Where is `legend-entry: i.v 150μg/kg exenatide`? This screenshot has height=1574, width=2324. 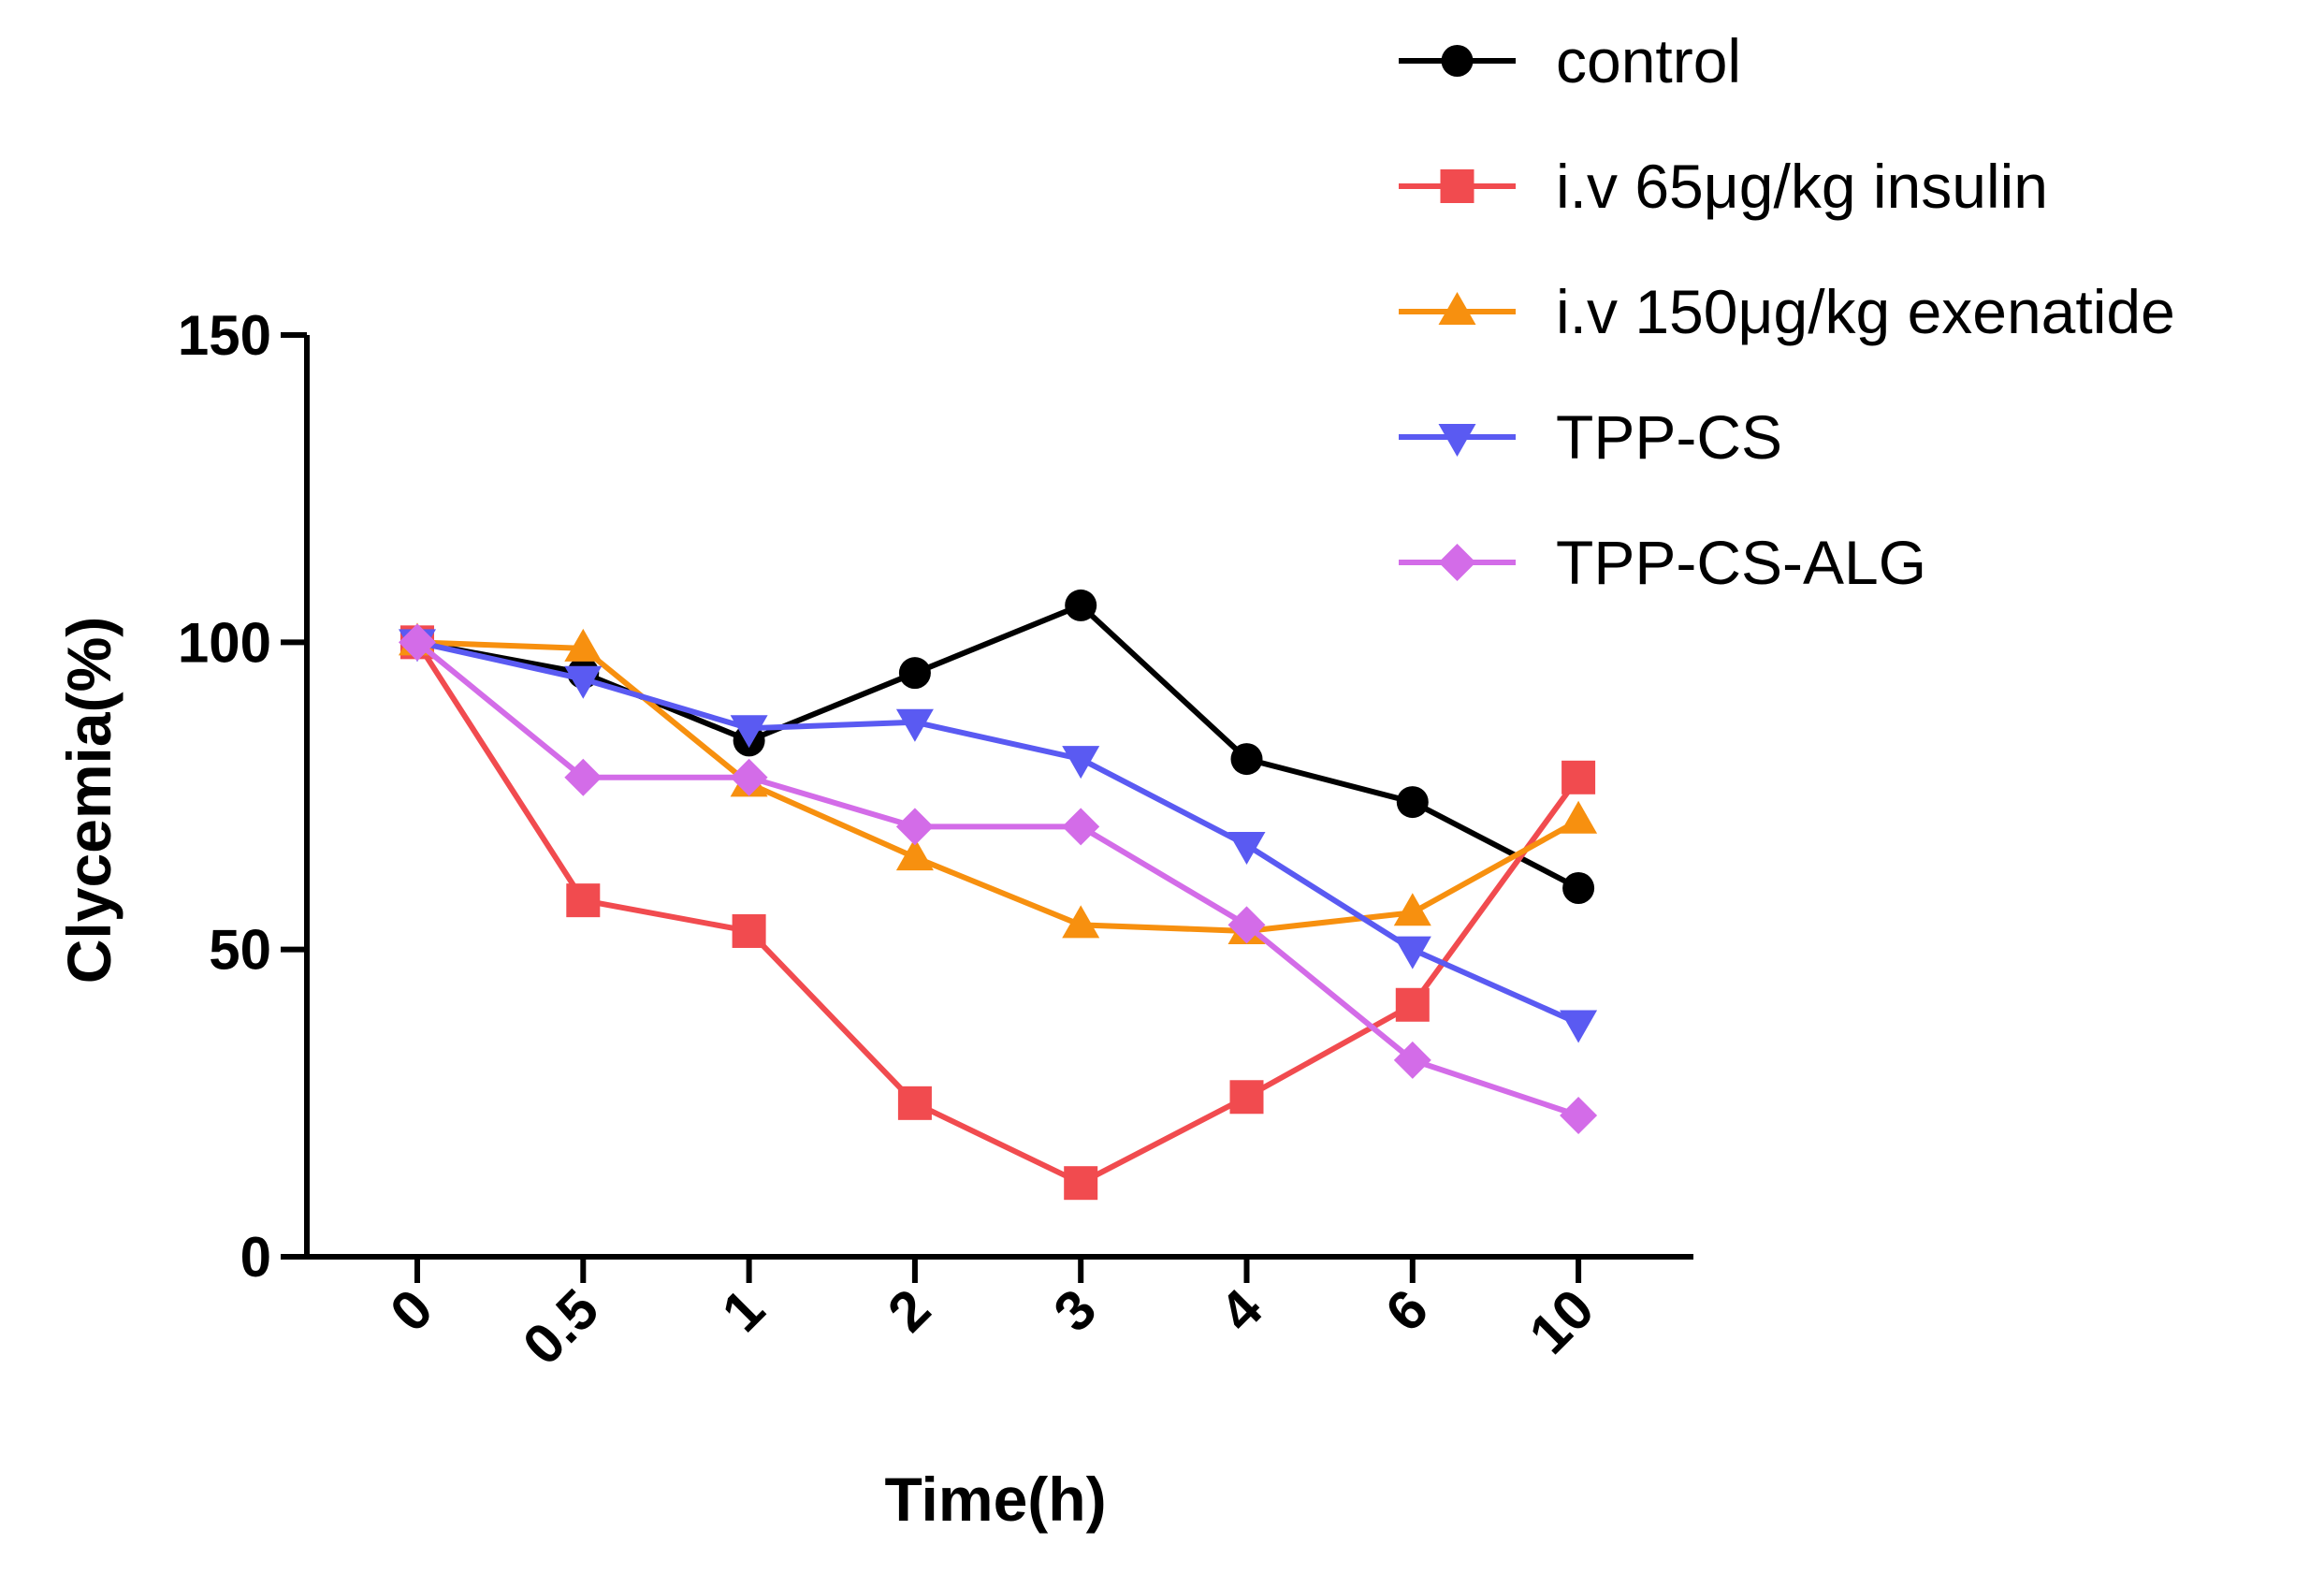
legend-entry: i.v 150μg/kg exenatide is located at coordinates (1787, 311).